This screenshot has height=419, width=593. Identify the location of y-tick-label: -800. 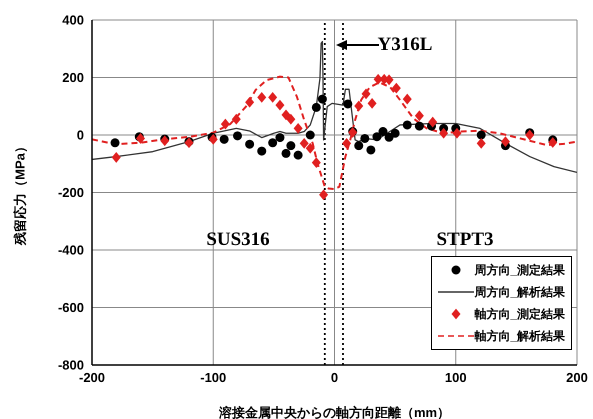
(71, 365).